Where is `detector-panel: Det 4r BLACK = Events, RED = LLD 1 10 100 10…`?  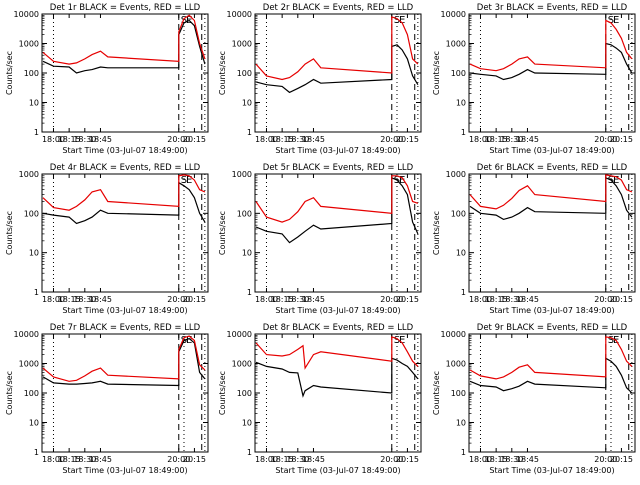 detector-panel: Det 4r BLACK = Events, RED = LLD 1 10 100 10… is located at coordinates (107, 239).